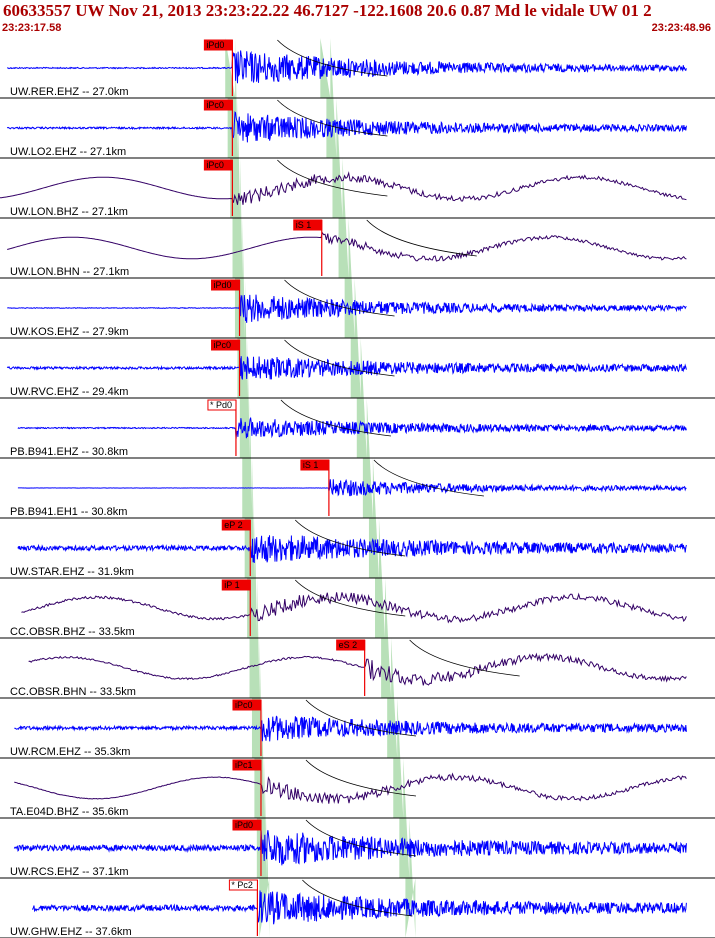 This screenshot has height=938, width=715. What do you see at coordinates (236, 607) in the screenshot?
I see `pick-9: iP 1` at bounding box center [236, 607].